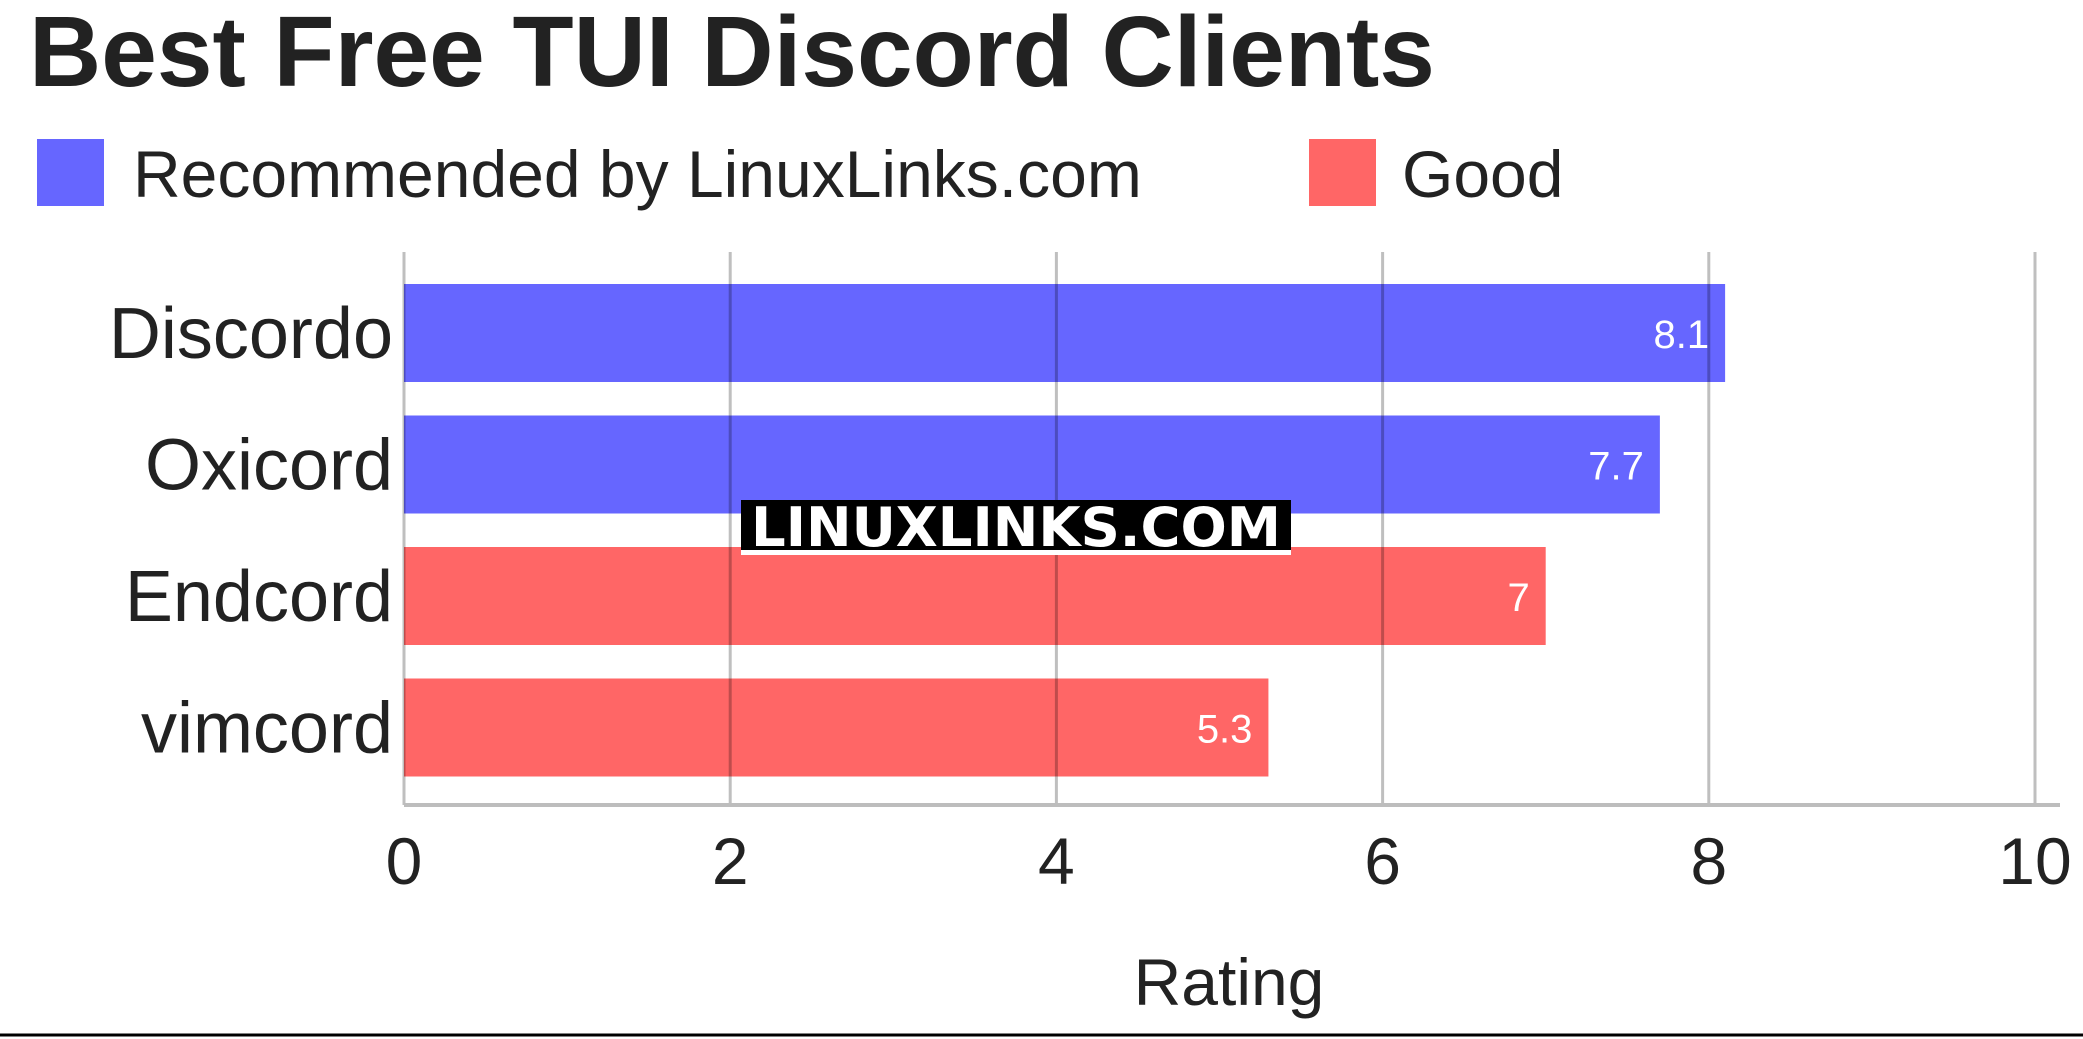 This screenshot has height=1039, width=2083. What do you see at coordinates (404, 861) in the screenshot?
I see `x-tick-label: 0` at bounding box center [404, 861].